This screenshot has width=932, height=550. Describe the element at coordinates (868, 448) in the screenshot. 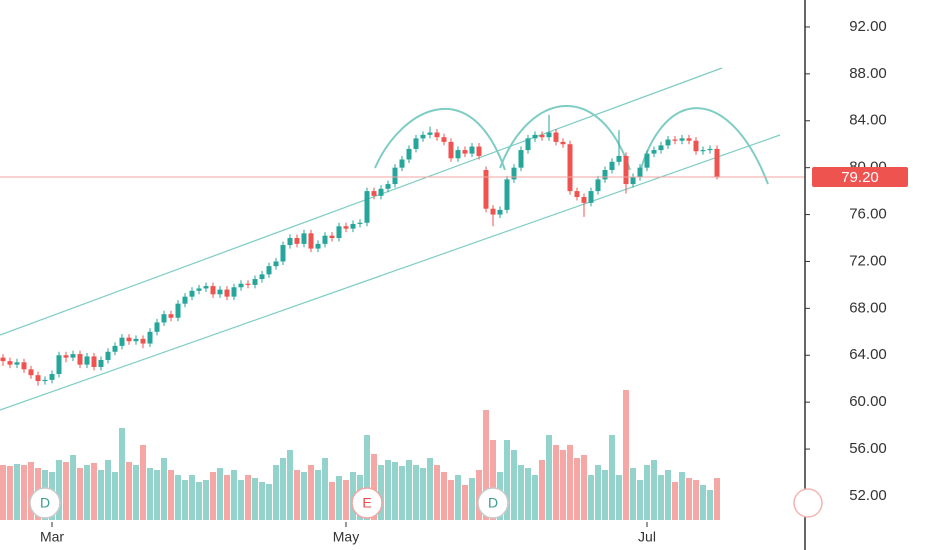

I see `y-tick-label: 56.00` at that location.